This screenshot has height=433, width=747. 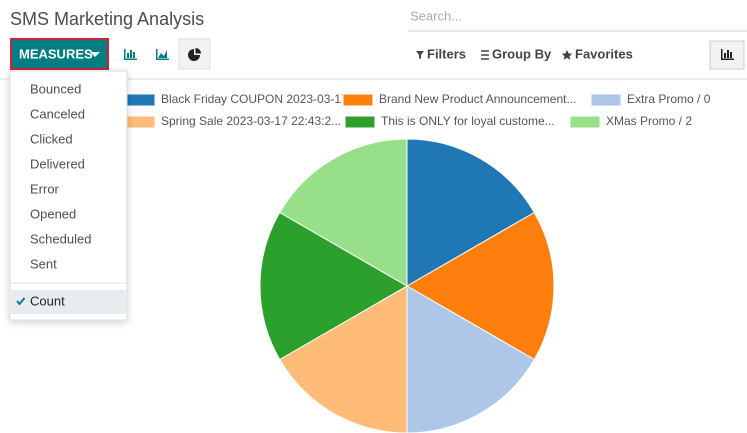 I want to click on bar-chart-button, so click(x=130, y=54).